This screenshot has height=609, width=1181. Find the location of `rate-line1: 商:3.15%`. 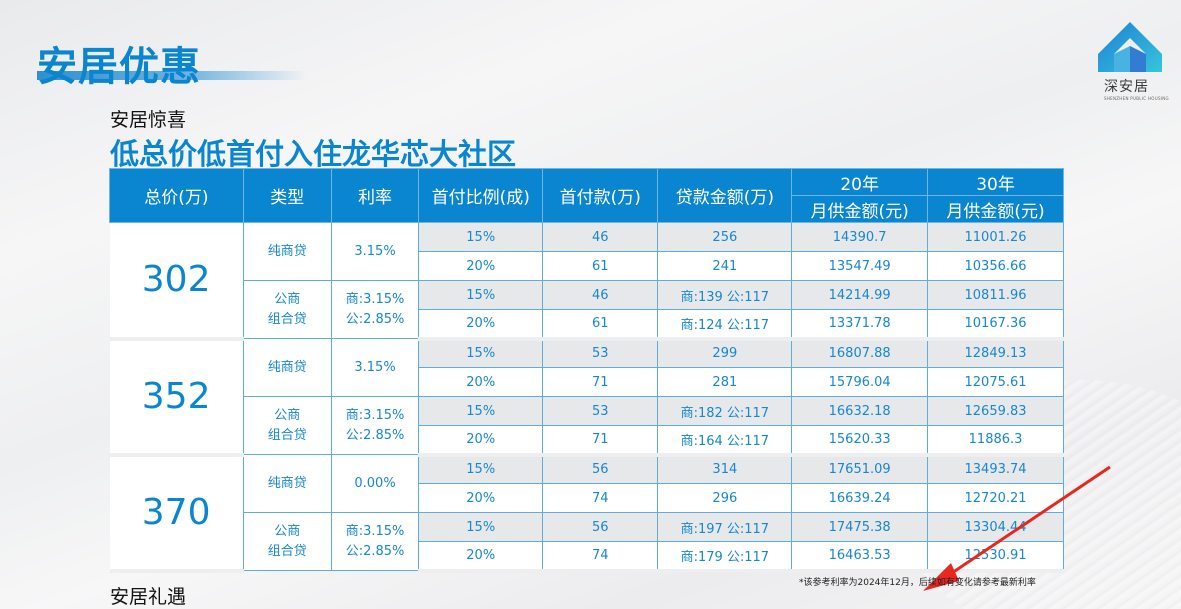

rate-line1: 商:3.15% is located at coordinates (375, 299).